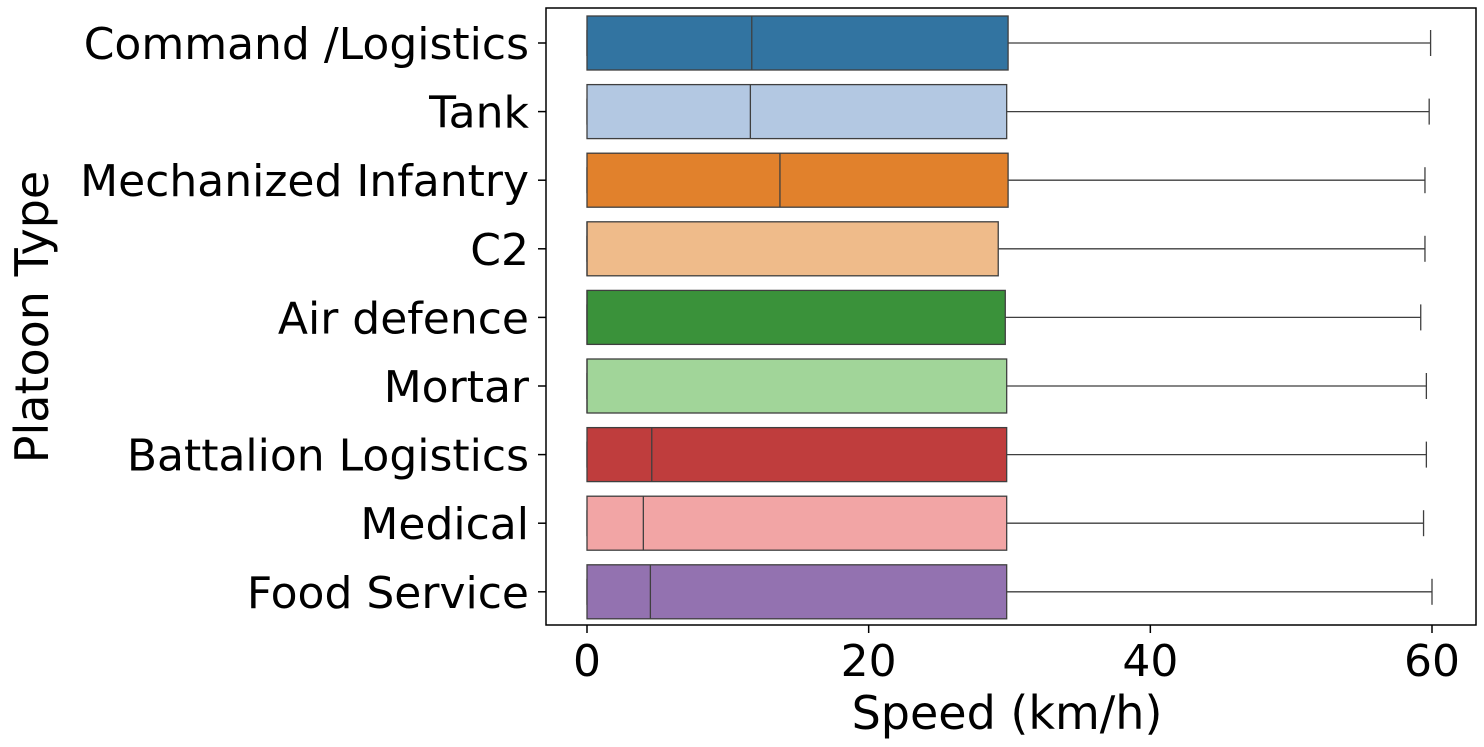  Describe the element at coordinates (478, 113) in the screenshot. I see `y-tick-label: Tank` at that location.